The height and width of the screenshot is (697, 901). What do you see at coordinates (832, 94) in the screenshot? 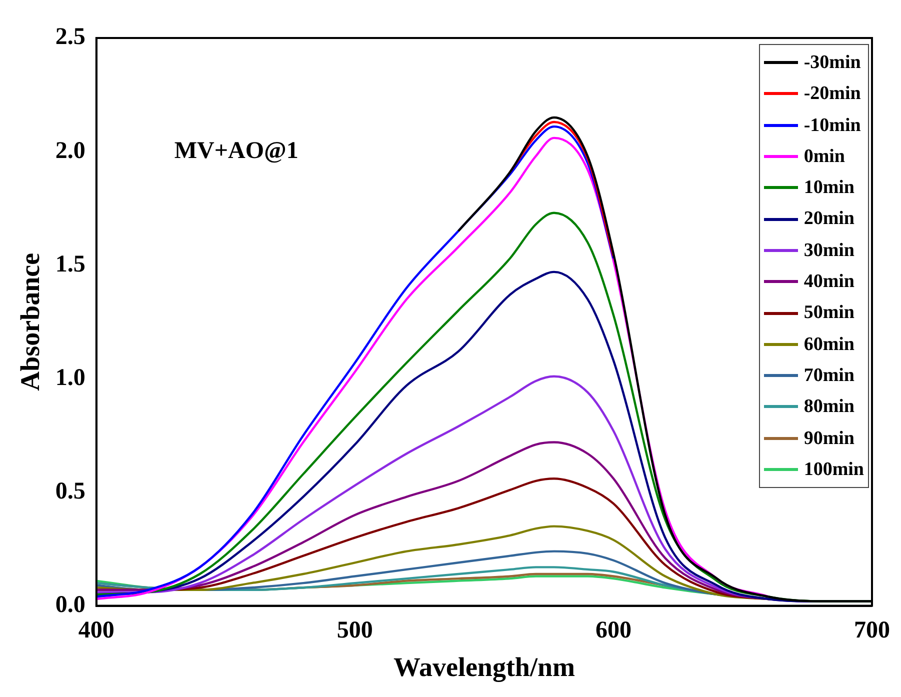
I see `legend-label: -20min` at bounding box center [832, 94].